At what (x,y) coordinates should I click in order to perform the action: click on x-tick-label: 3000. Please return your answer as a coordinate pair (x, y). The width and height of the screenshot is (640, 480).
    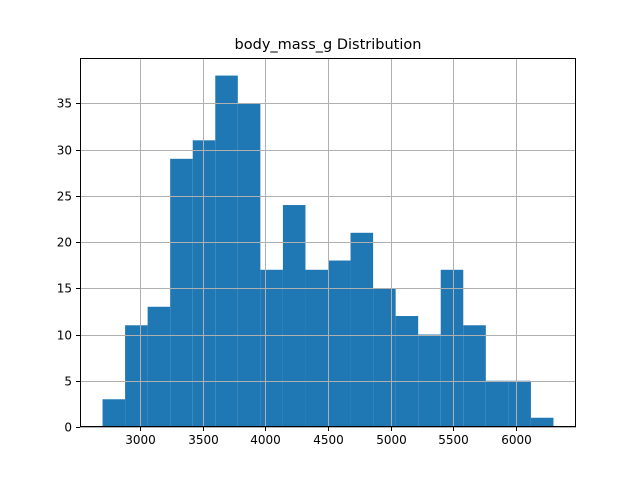
    Looking at the image, I should click on (140, 440).